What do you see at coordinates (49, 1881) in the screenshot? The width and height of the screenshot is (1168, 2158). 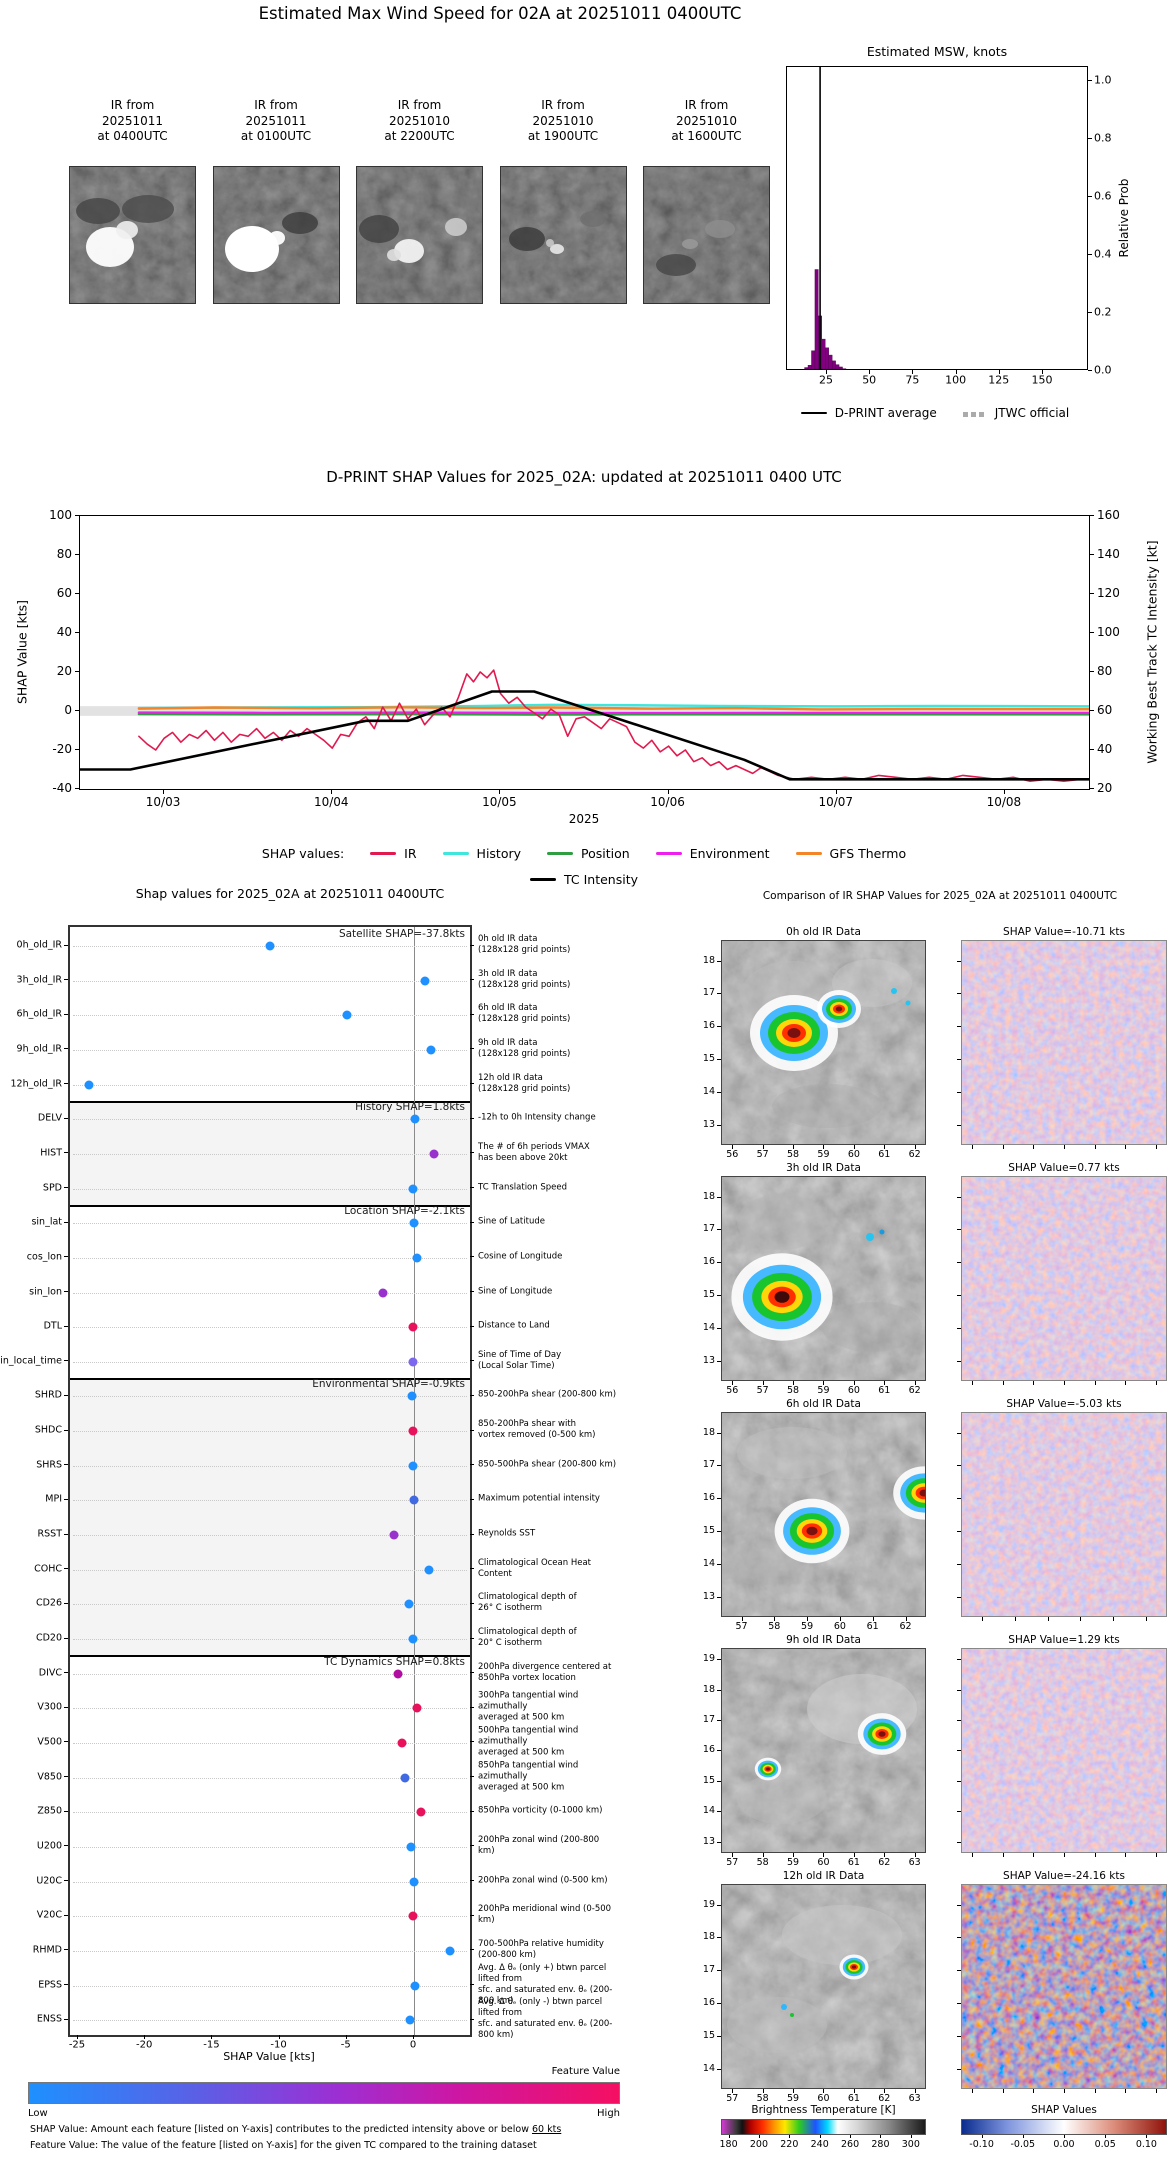 I see `feature-label: U20C` at bounding box center [49, 1881].